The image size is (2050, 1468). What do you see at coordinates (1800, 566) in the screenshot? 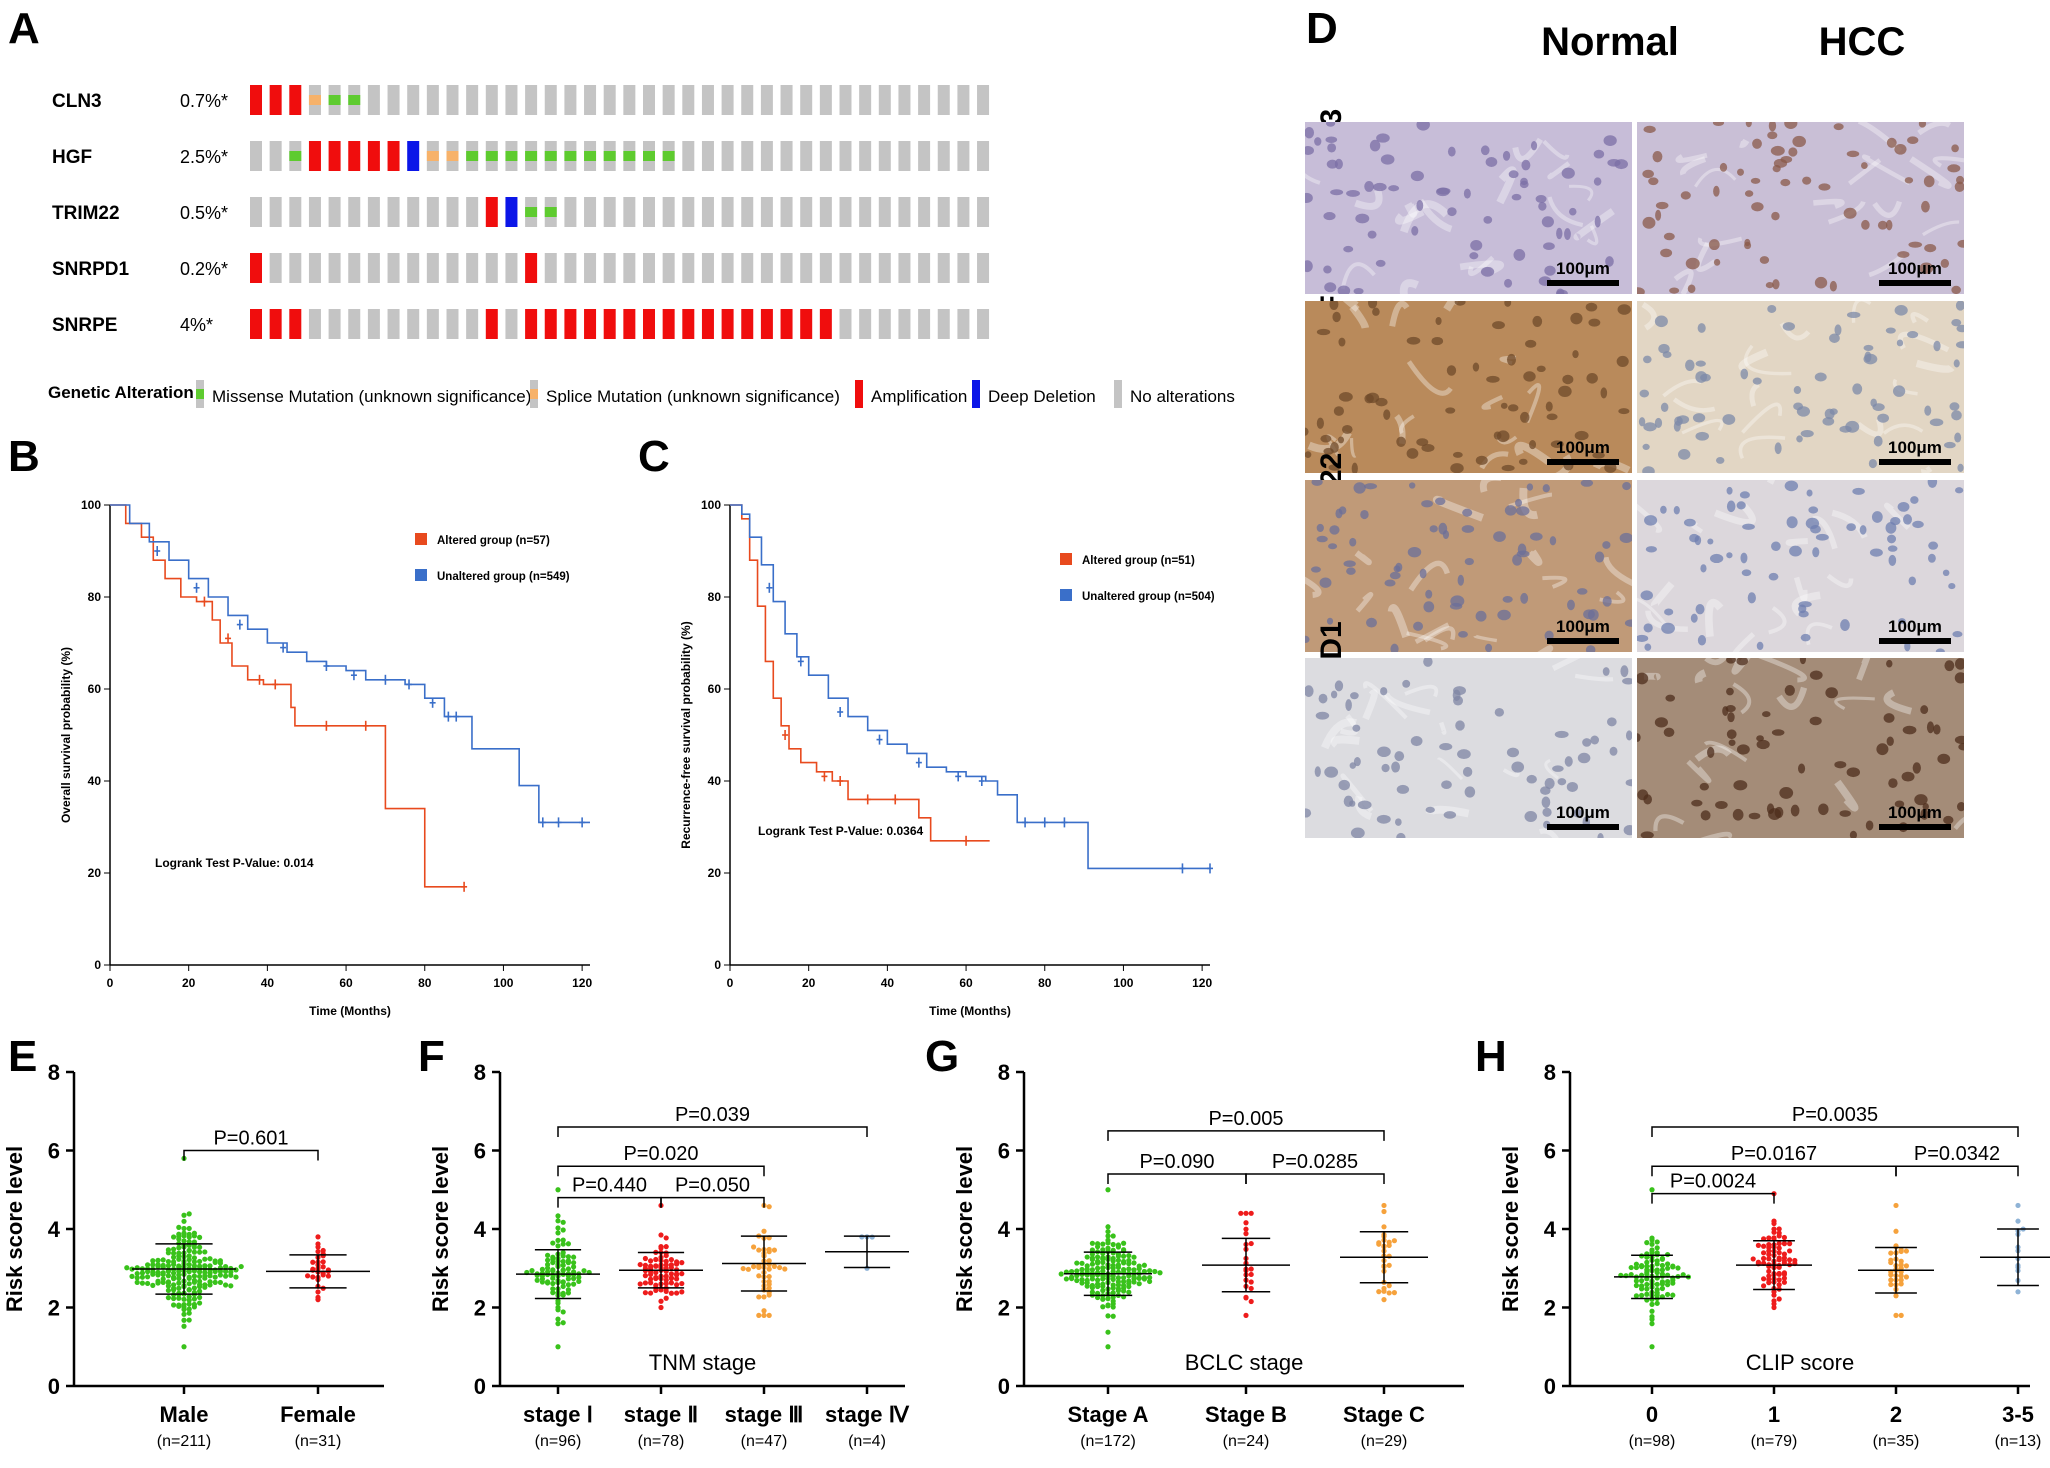
I see `ihc-image-trim22-hcc: 100μm` at bounding box center [1800, 566].